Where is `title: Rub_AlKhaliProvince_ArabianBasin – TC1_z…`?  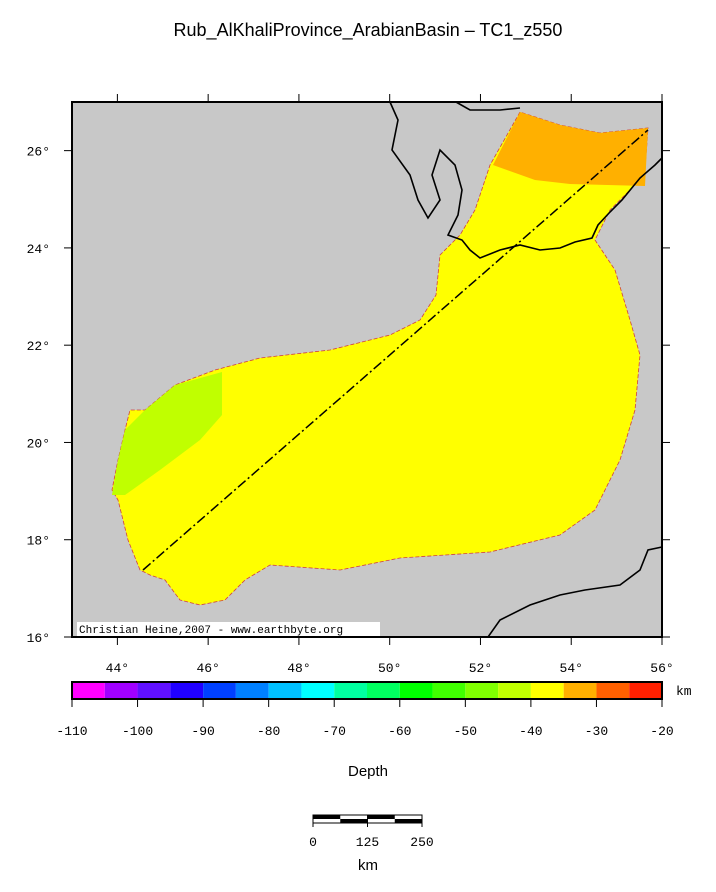
title: Rub_AlKhaliProvince_ArabianBasin – TC1_z… is located at coordinates (368, 30).